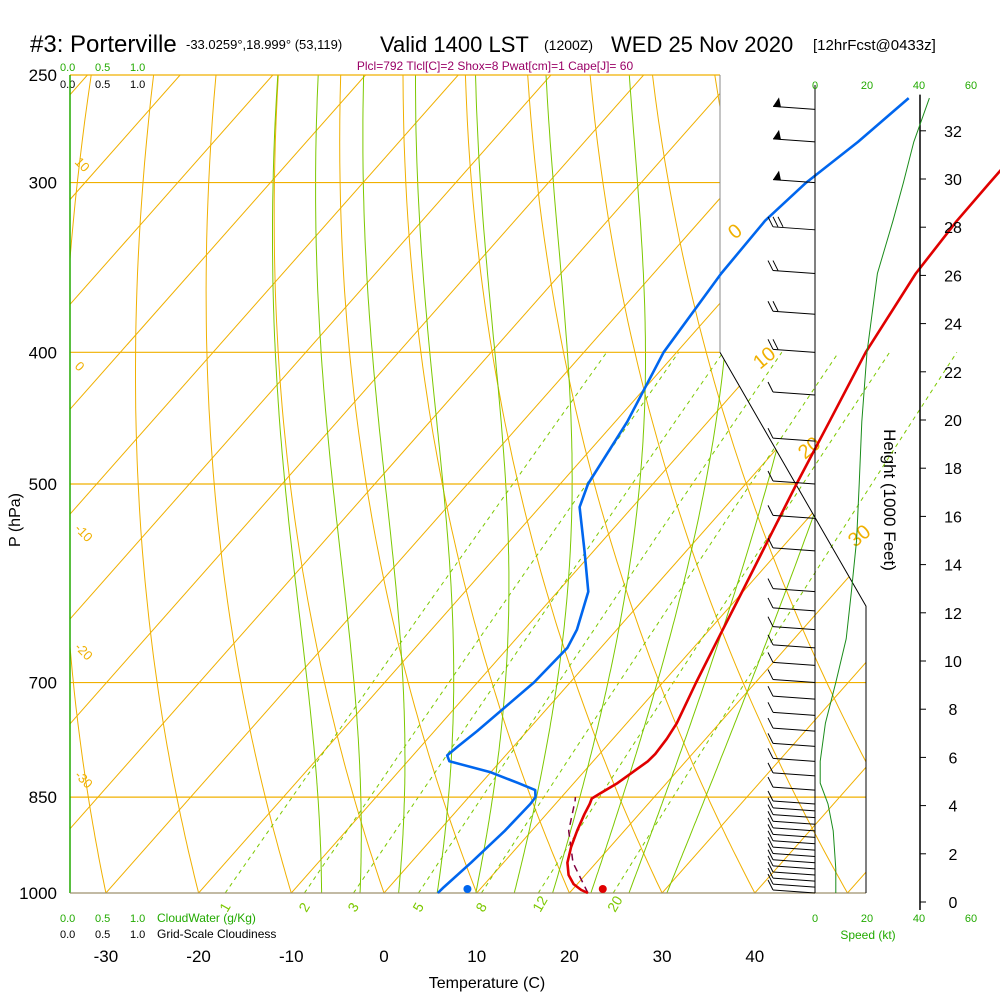  I want to click on wind-speed-profile, so click(874, 495).